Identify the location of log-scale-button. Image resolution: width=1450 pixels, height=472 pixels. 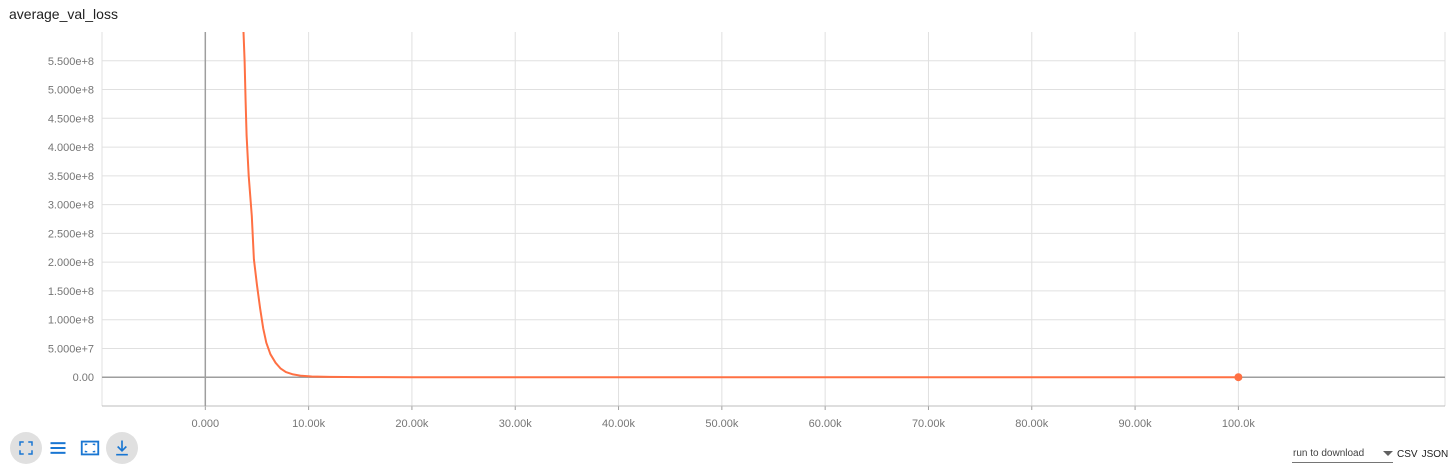
(58, 448).